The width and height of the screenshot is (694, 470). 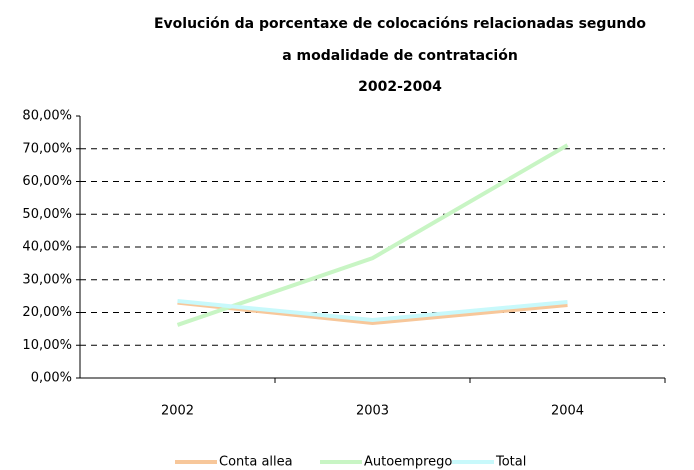 What do you see at coordinates (372, 411) in the screenshot?
I see `x-tick-label: 2003` at bounding box center [372, 411].